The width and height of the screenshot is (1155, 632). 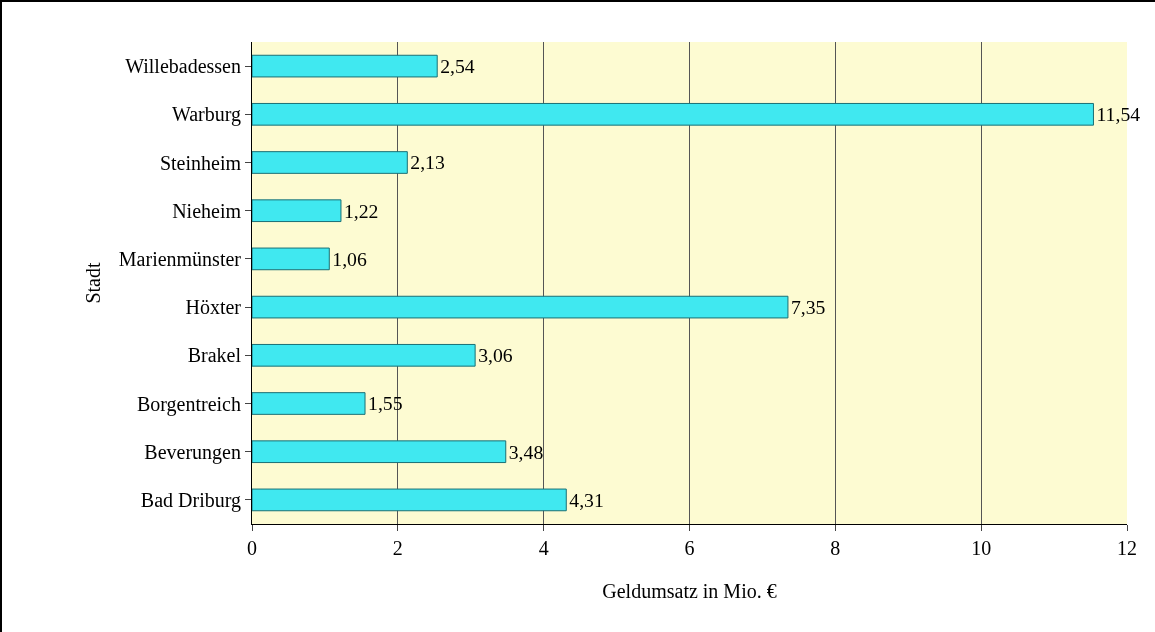 What do you see at coordinates (1127, 548) in the screenshot?
I see `x-tick-label: 12` at bounding box center [1127, 548].